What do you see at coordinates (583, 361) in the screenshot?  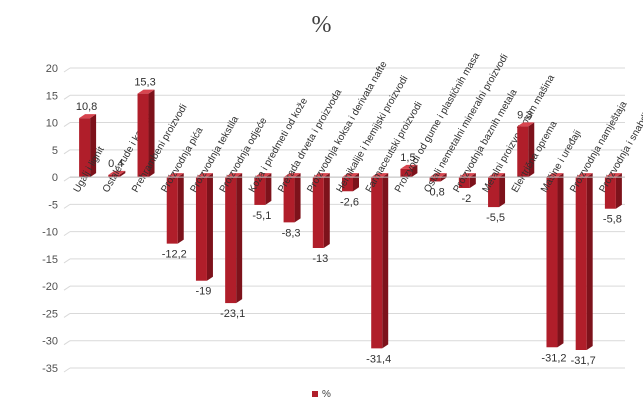 I see `data-label: -31,7` at bounding box center [583, 361].